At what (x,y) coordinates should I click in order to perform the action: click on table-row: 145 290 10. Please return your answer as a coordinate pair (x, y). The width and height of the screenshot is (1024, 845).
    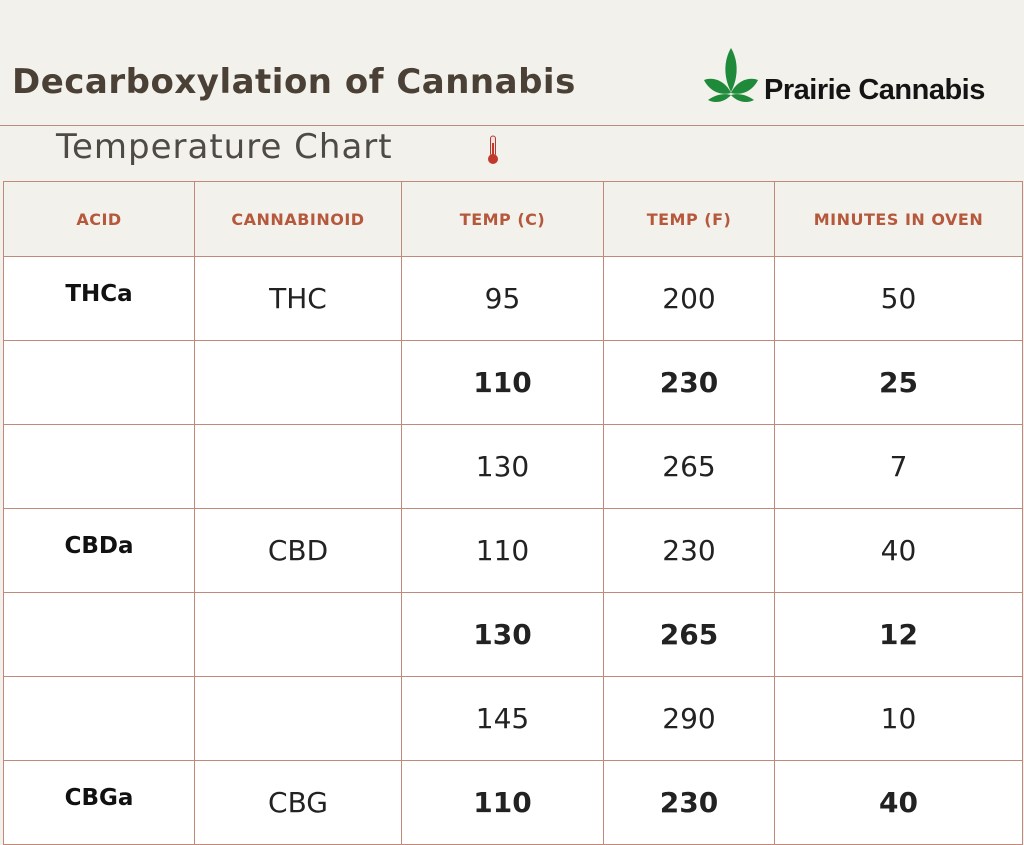
    Looking at the image, I should click on (513, 718).